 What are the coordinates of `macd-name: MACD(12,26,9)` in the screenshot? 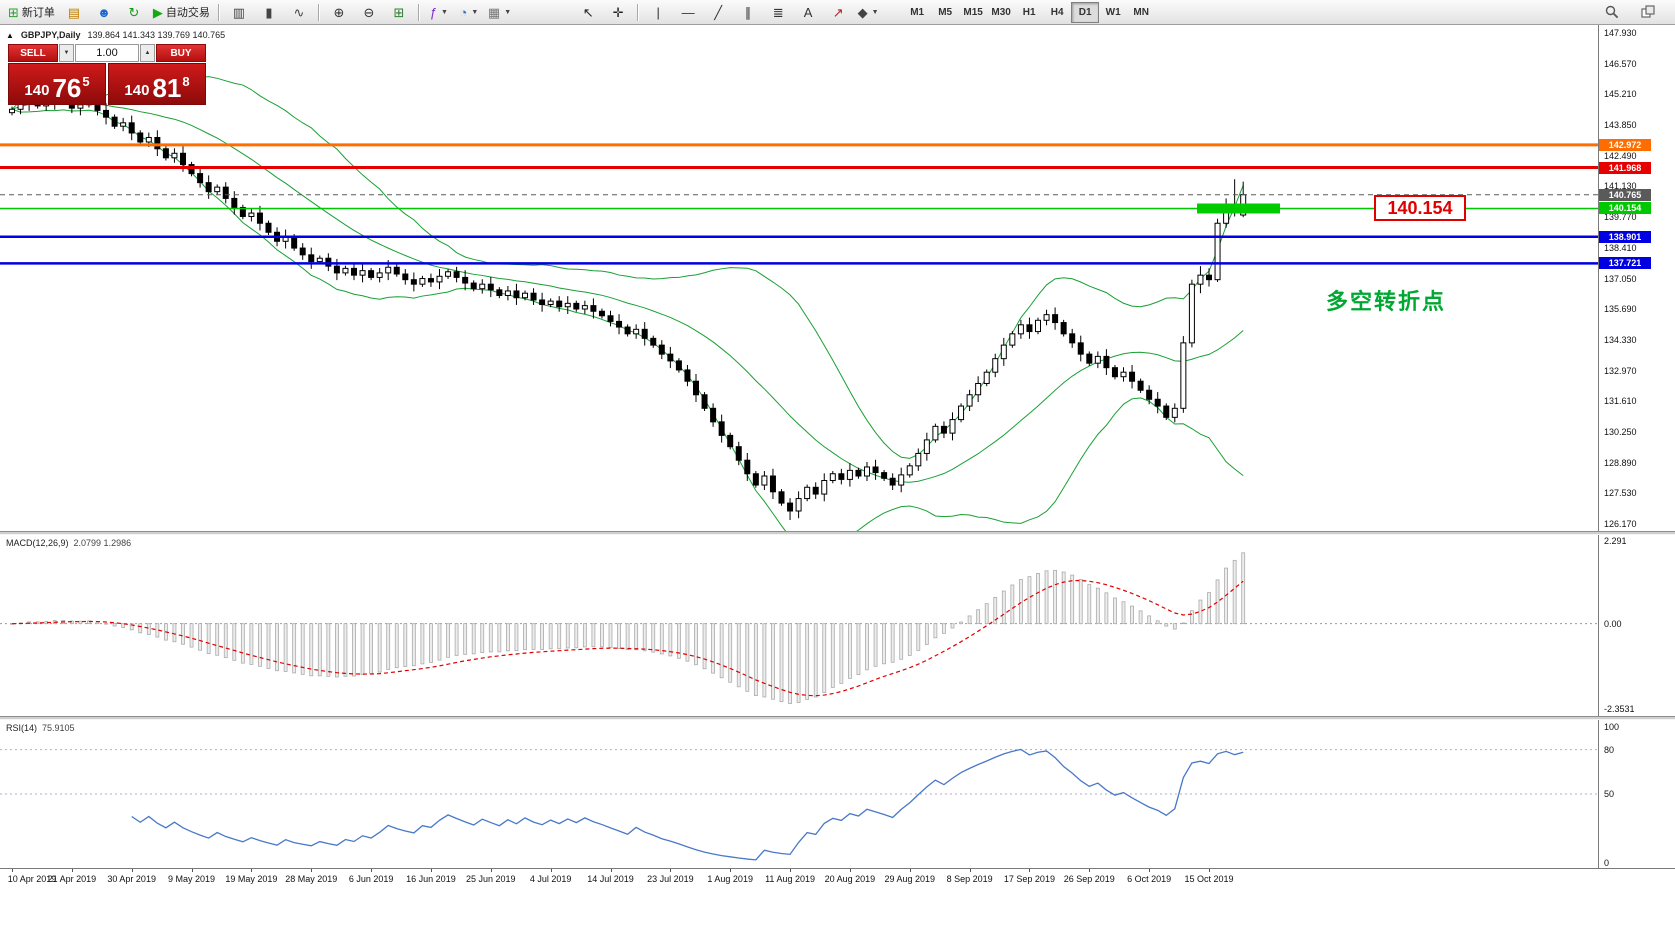 It's located at (37, 543).